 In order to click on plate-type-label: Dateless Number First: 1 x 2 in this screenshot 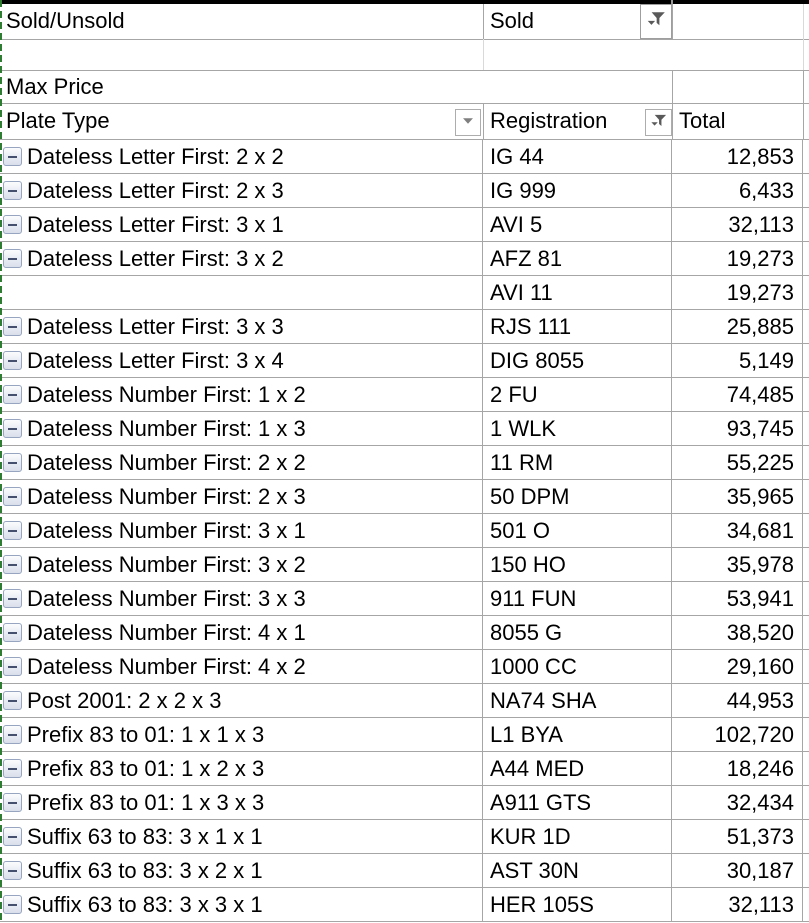, I will do `click(166, 394)`.